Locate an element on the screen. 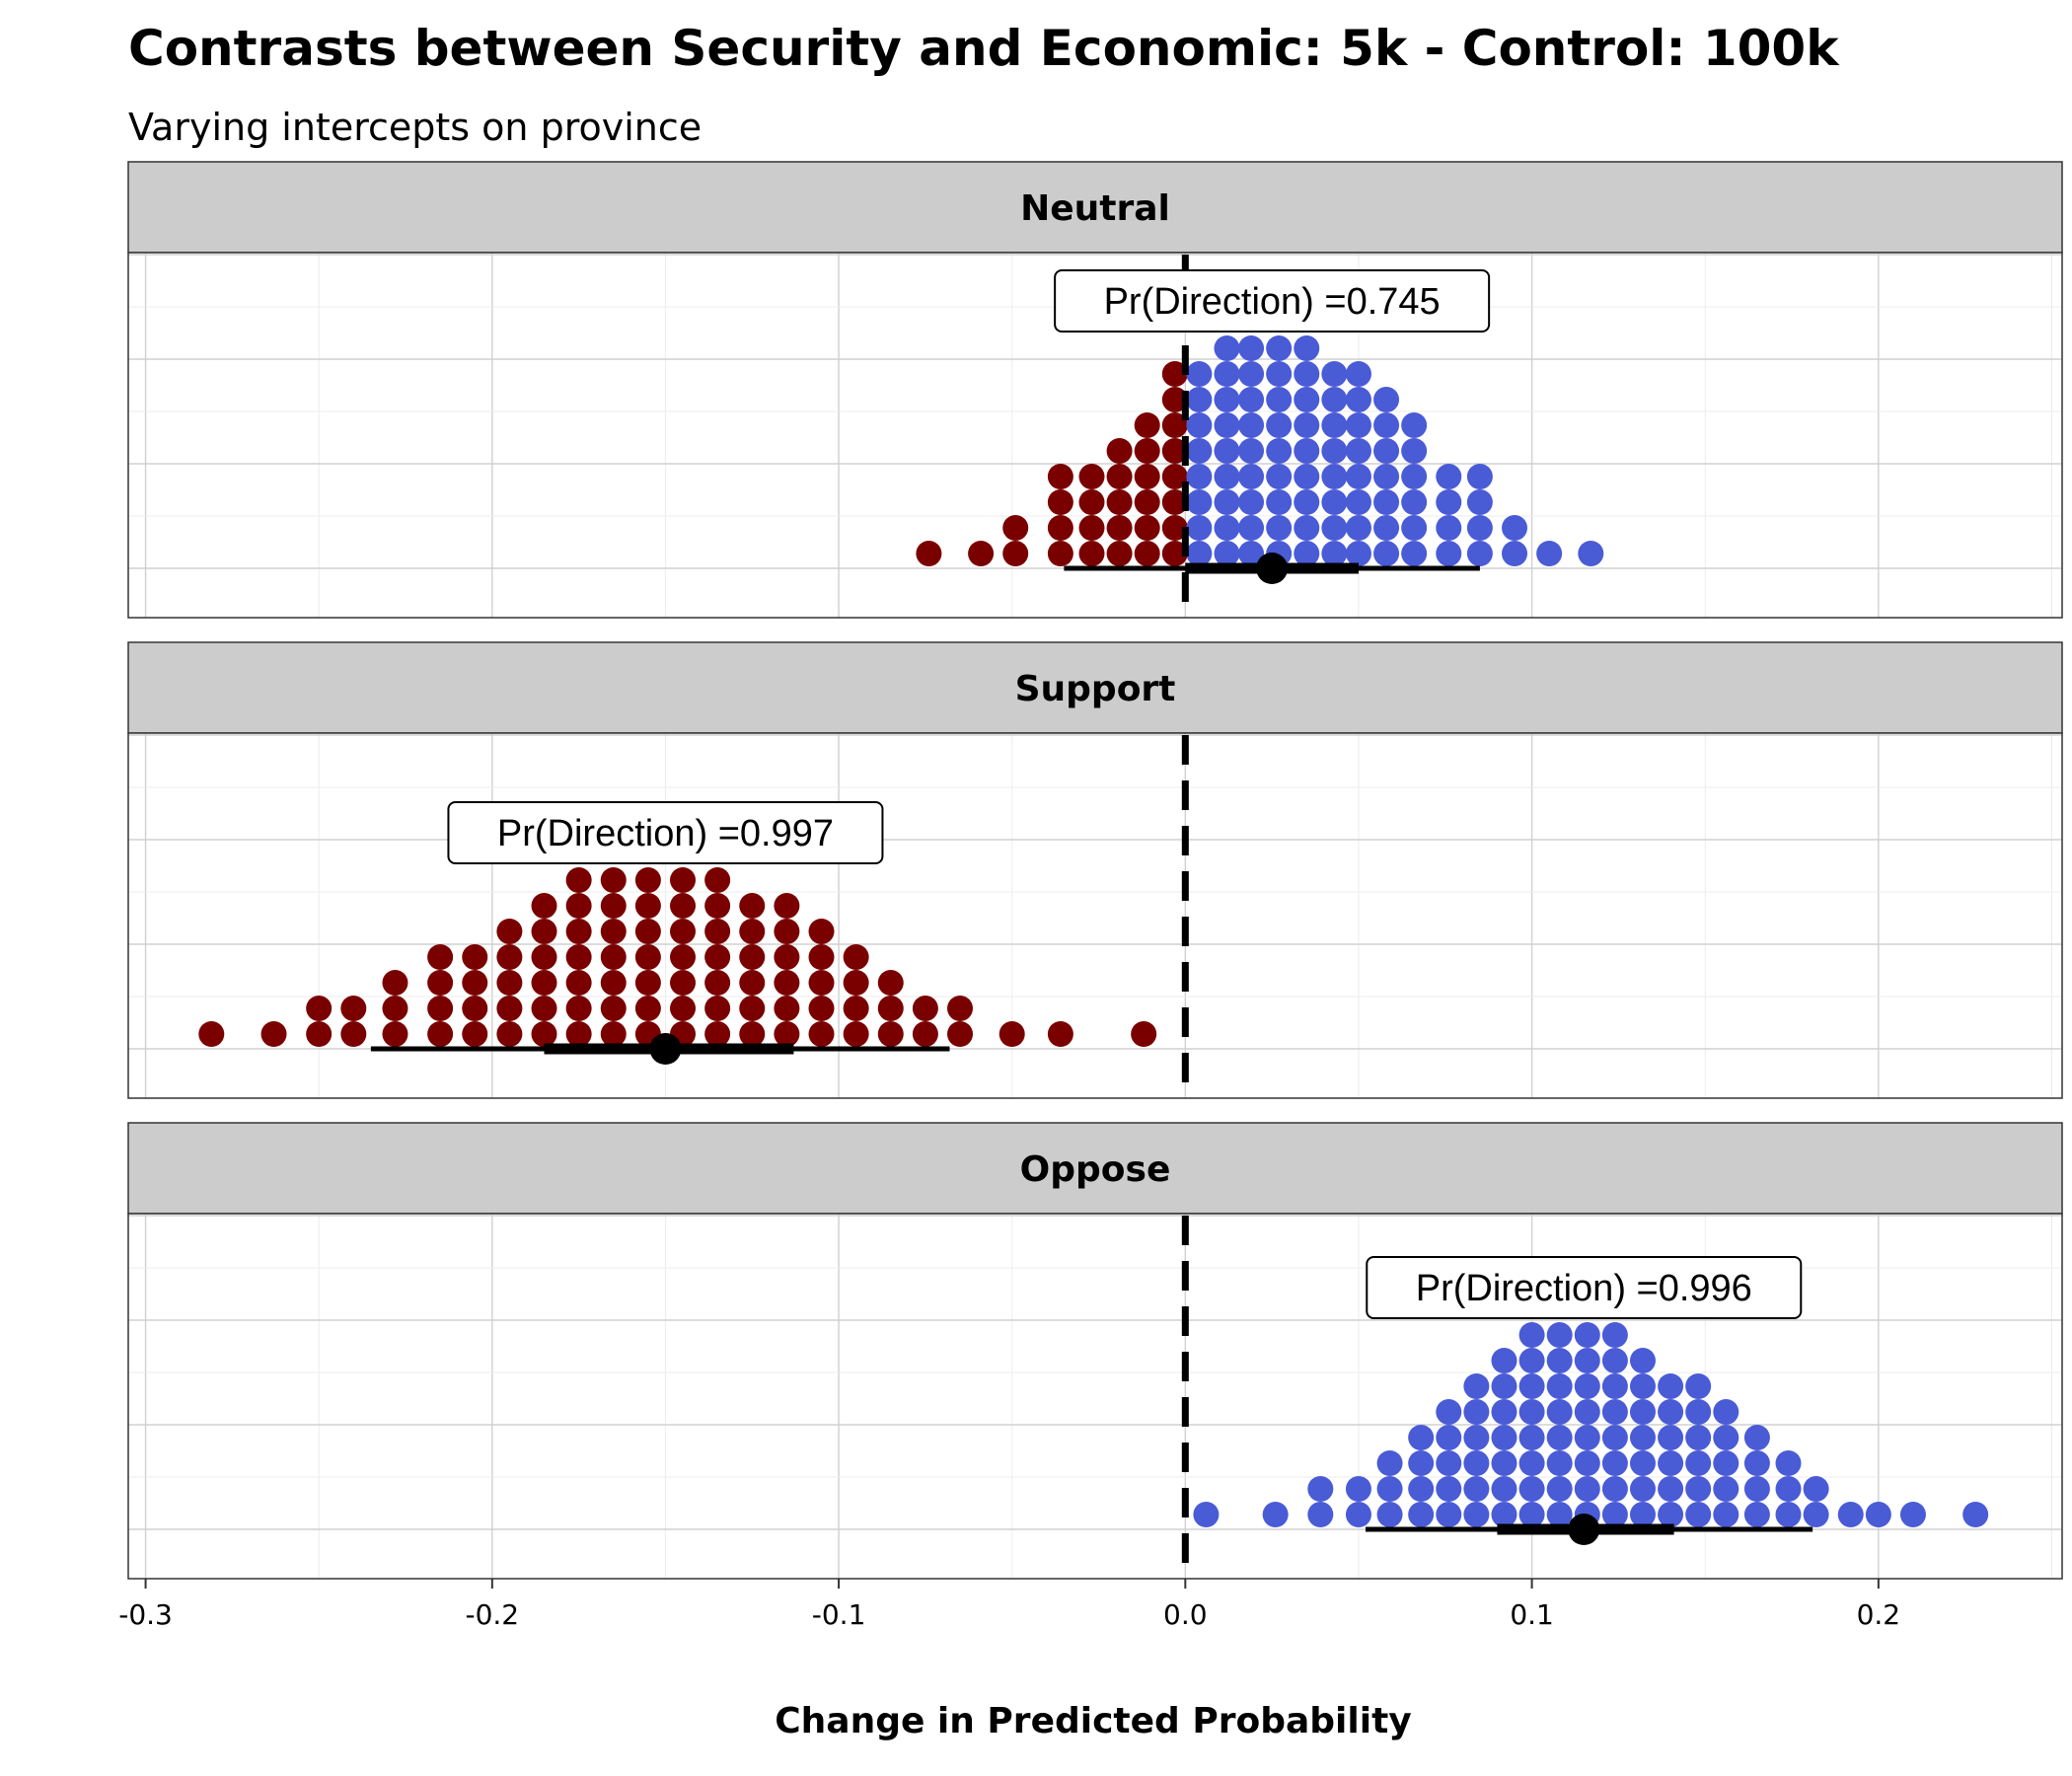 This screenshot has height=1776, width=2072. median-point is located at coordinates (1584, 1529).